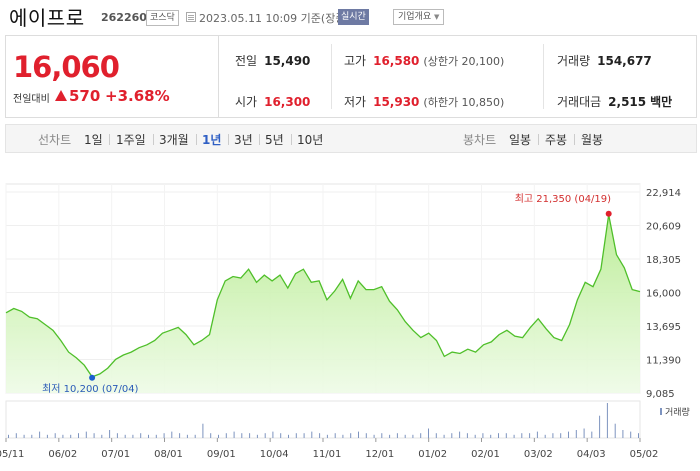  I want to click on low-marker, so click(92, 377).